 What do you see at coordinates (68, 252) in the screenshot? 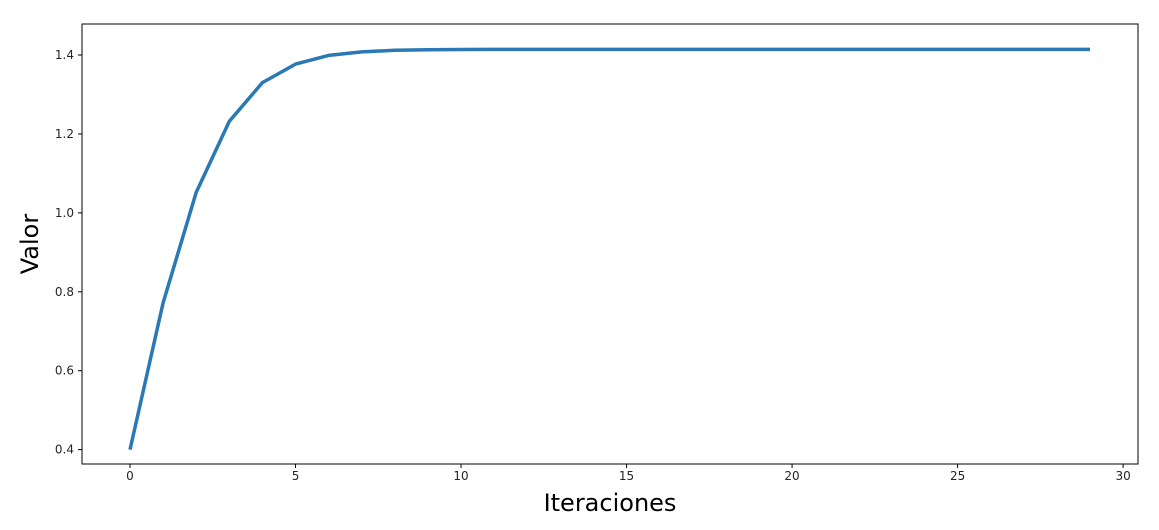
I see `y-axis-ticks: 0.4 0.6 0.8 1.0 1.2 1.4` at bounding box center [68, 252].